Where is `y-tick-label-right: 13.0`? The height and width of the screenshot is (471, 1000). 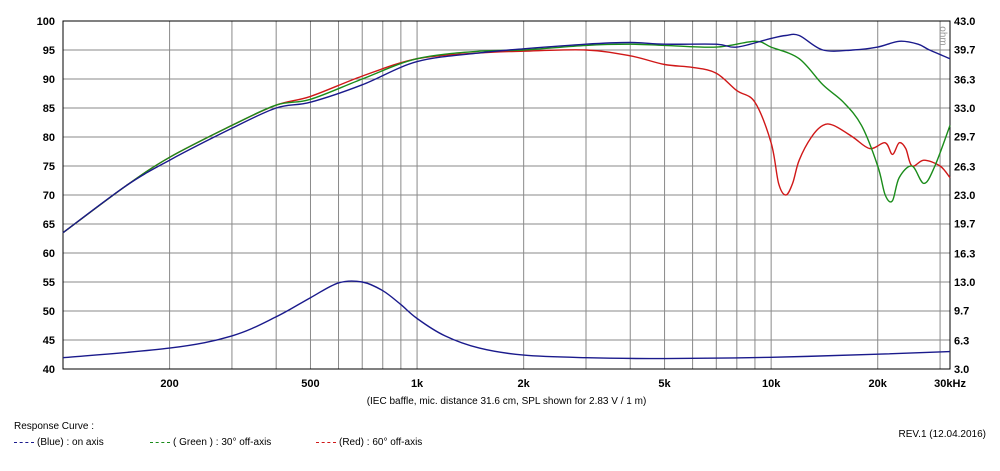 y-tick-label-right: 13.0 is located at coordinates (964, 283).